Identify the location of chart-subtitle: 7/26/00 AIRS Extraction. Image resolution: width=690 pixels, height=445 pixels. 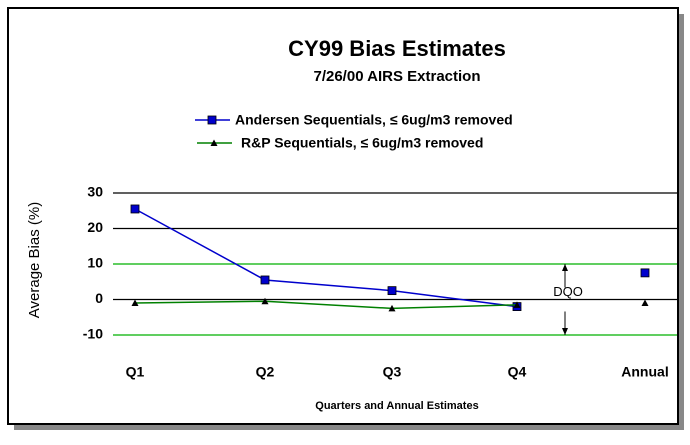
(396, 76).